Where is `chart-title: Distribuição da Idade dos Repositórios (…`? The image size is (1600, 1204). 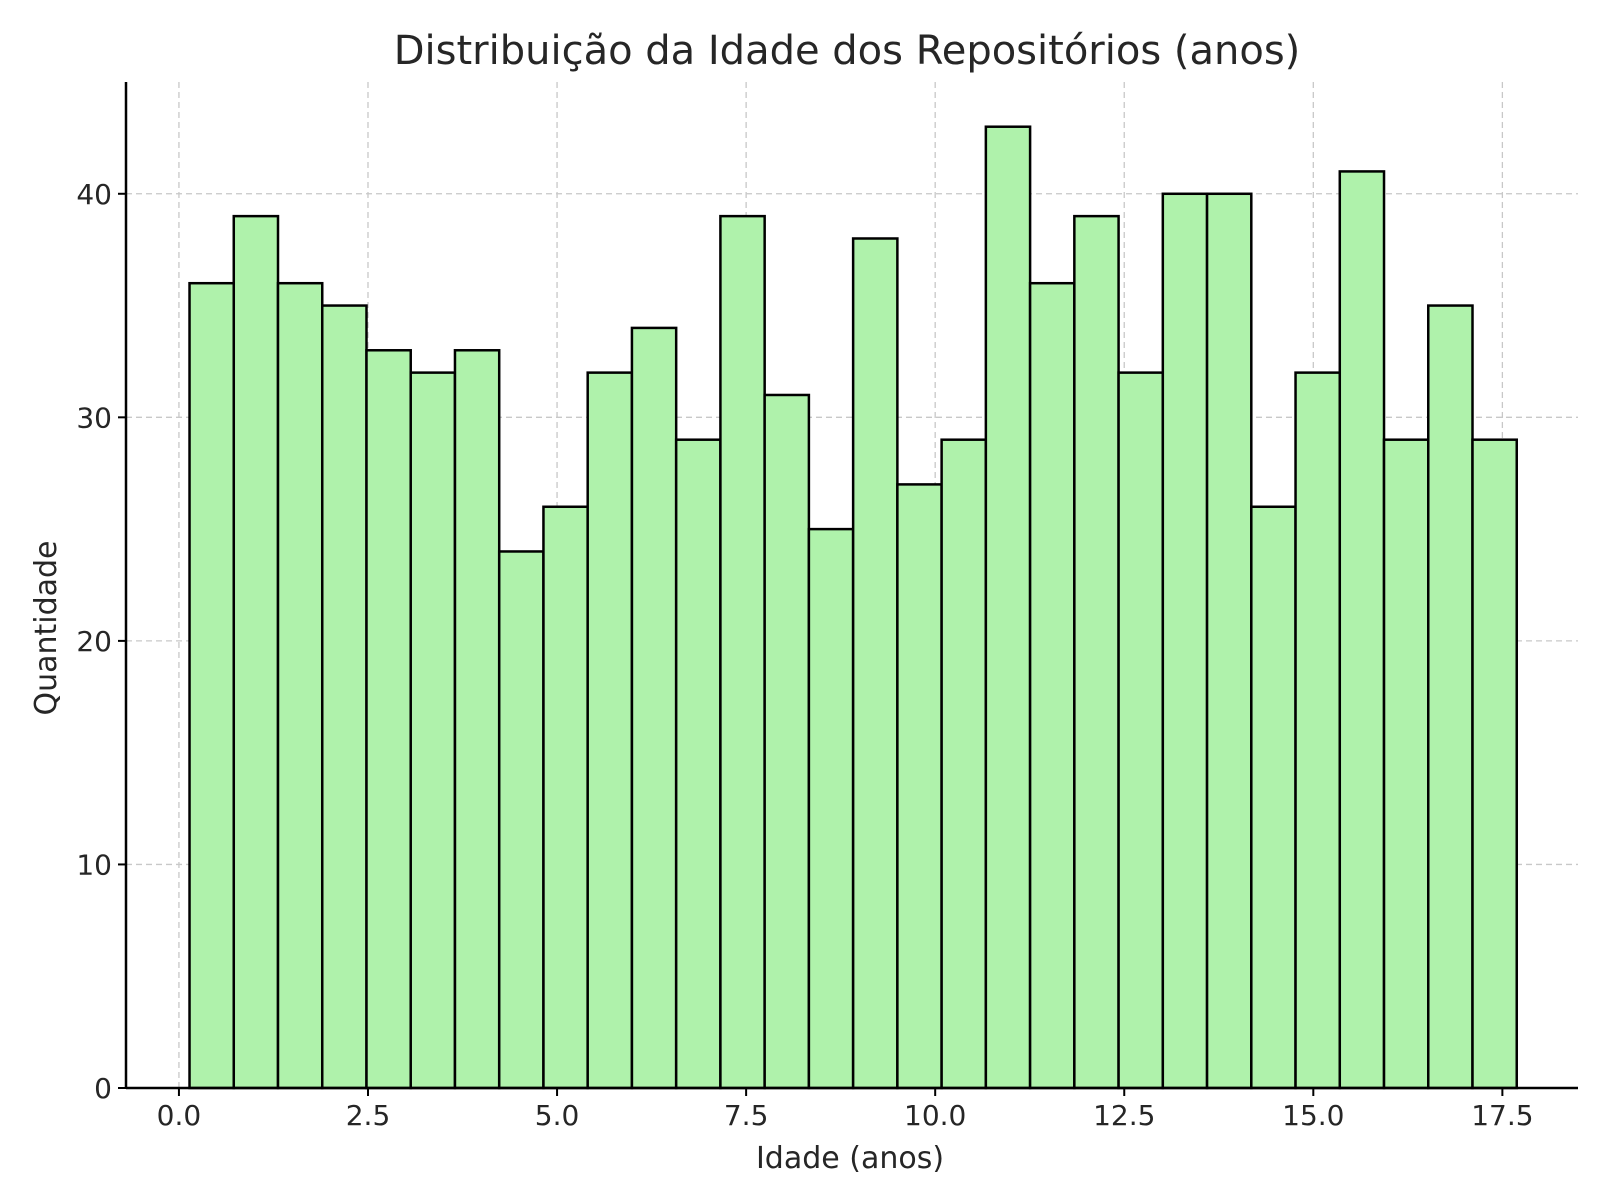
chart-title: Distribuição da Idade dos Repositórios (… is located at coordinates (847, 51).